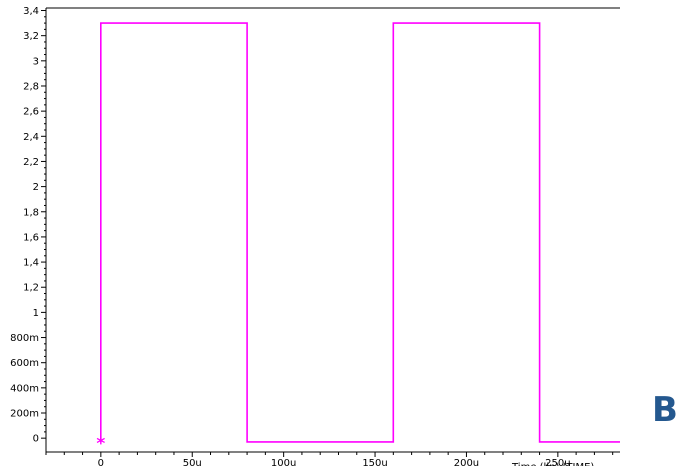  What do you see at coordinates (31, 212) in the screenshot?
I see `y-tick-label: 1,8` at bounding box center [31, 212].